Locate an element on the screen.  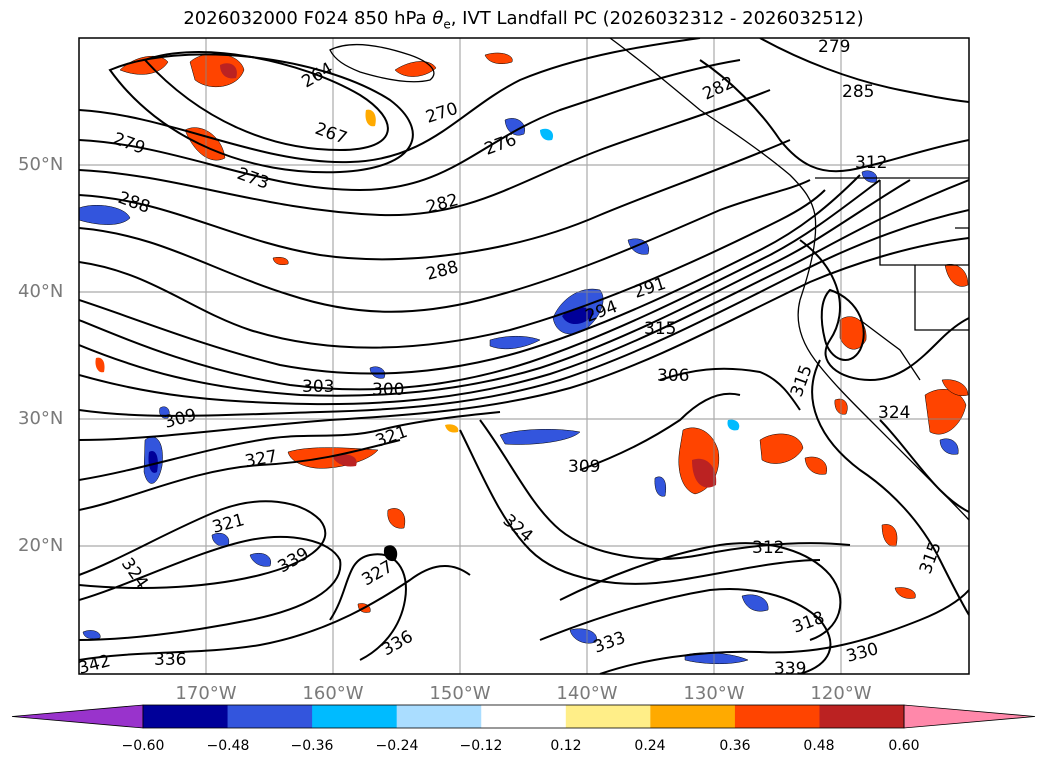
lat-label-30n: 30°N is located at coordinates (41, 418).